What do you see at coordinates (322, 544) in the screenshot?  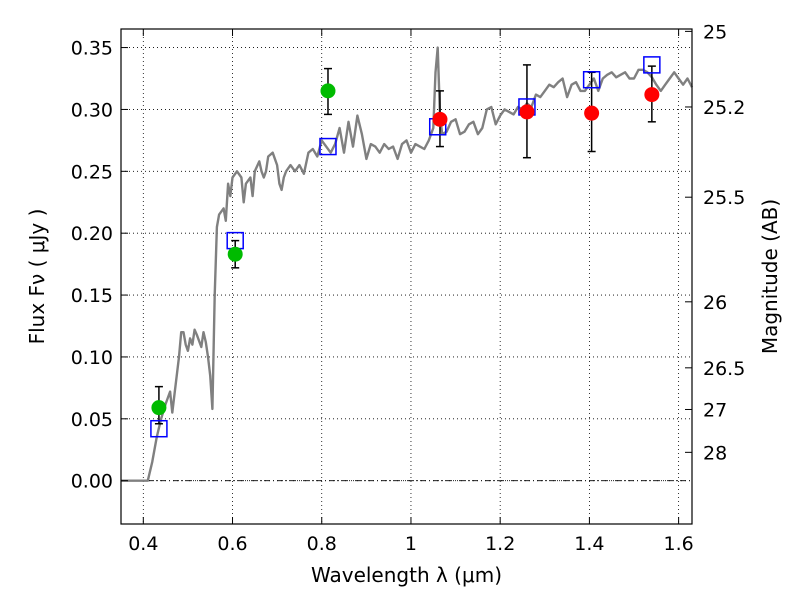 I see `x-tick-label: 0.8` at bounding box center [322, 544].